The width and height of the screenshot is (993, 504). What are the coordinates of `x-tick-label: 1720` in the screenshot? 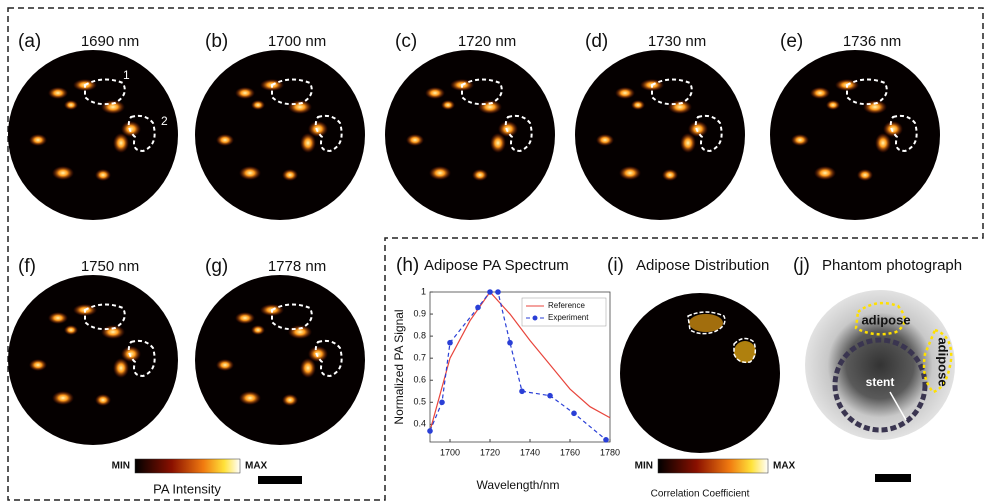 It's located at (490, 452).